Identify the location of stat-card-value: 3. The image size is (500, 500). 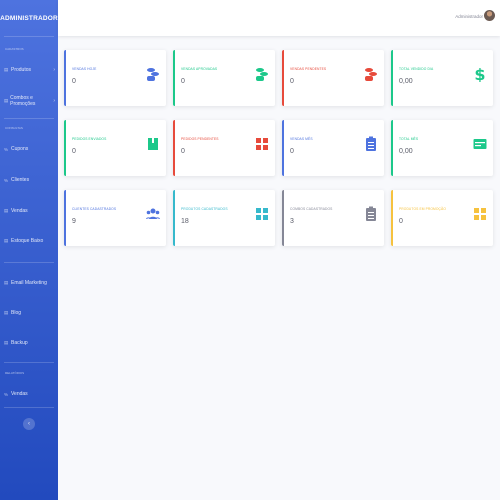
(292, 221).